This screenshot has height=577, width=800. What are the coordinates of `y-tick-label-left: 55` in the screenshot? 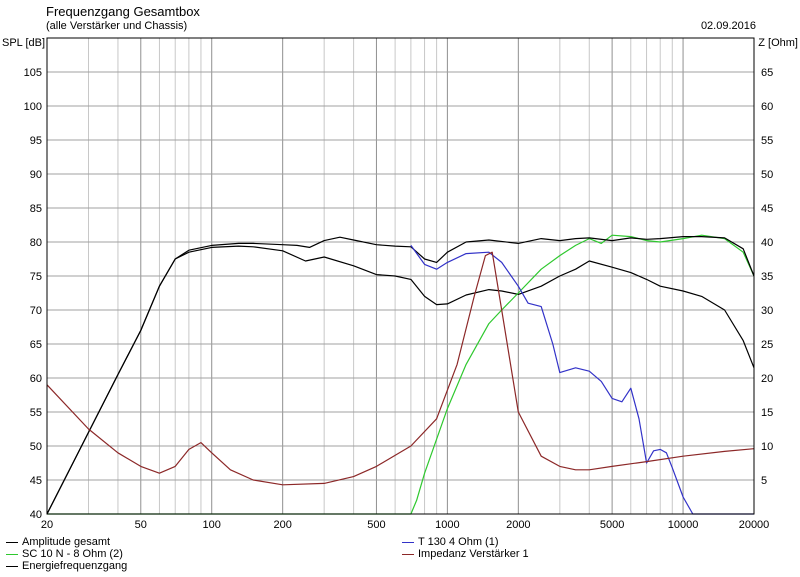 It's located at (36, 413).